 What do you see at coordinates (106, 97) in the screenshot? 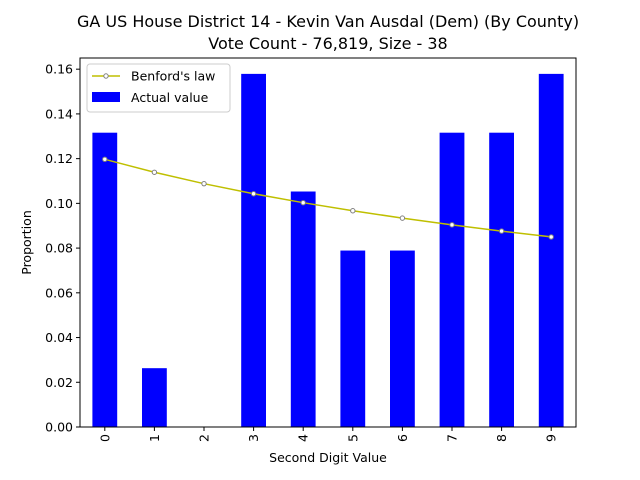
I see `legend-actual-swatch` at bounding box center [106, 97].